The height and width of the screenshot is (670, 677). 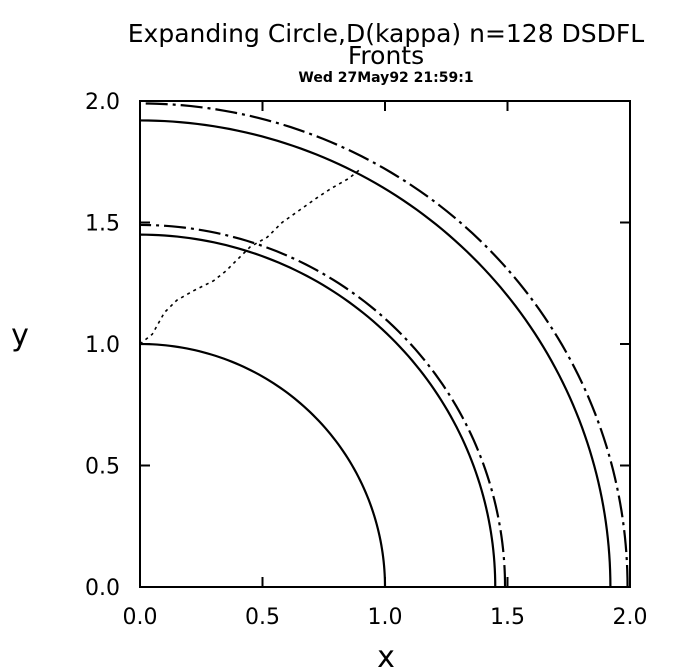 I want to click on y-tick-label: 1.5, so click(x=102, y=224).